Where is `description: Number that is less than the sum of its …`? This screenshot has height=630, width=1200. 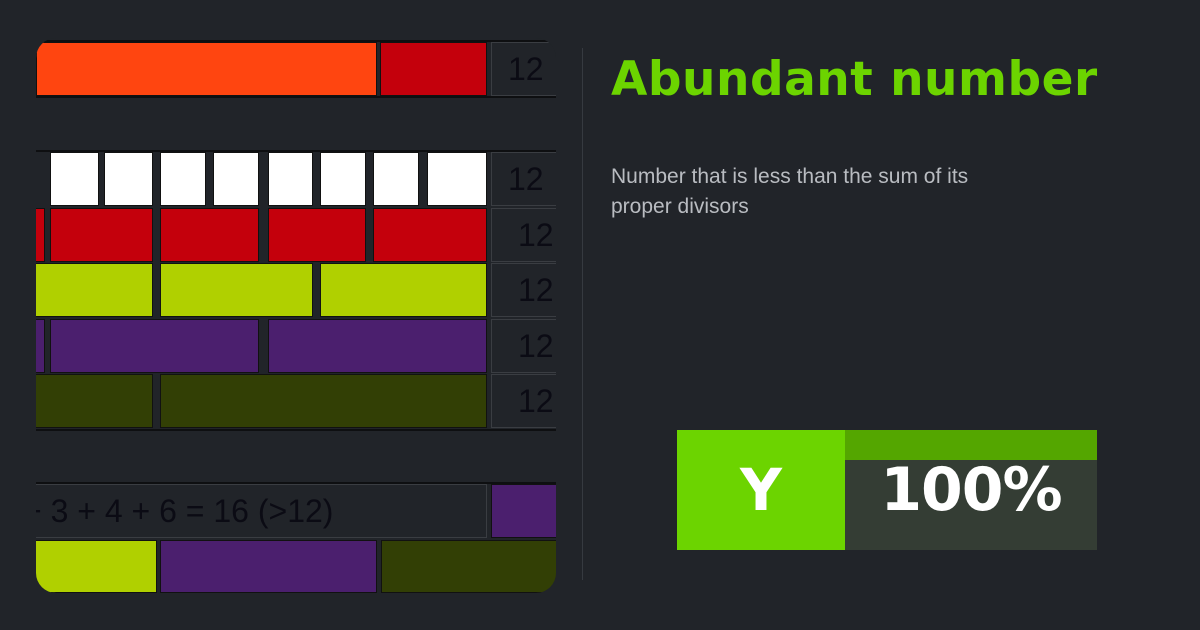 description: Number that is less than the sum of its … is located at coordinates (790, 191).